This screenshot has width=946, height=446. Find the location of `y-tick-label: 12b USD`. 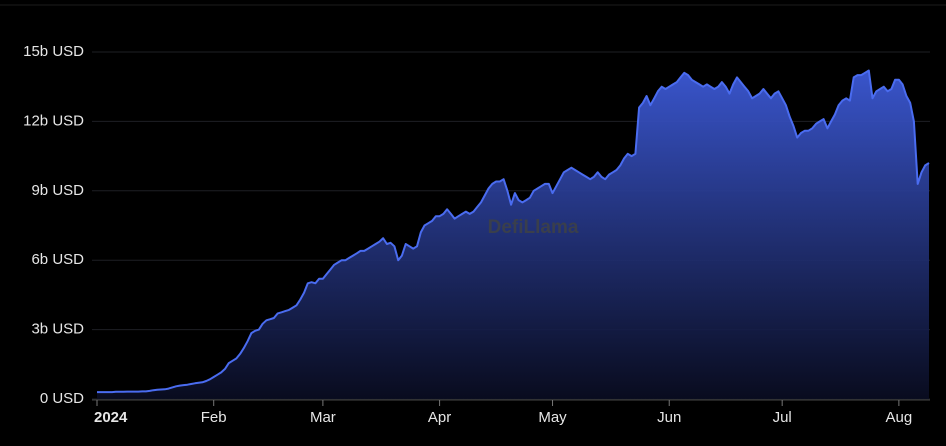

y-tick-label: 12b USD is located at coordinates (53, 120).